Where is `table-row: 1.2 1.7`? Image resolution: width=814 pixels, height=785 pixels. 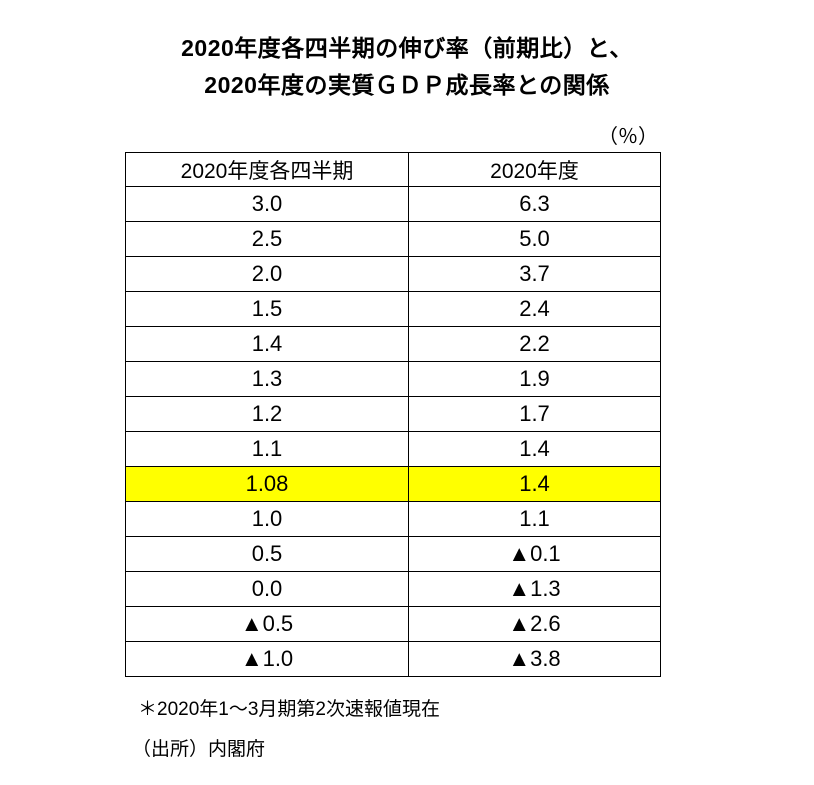
table-row: 1.2 1.7 is located at coordinates (393, 414).